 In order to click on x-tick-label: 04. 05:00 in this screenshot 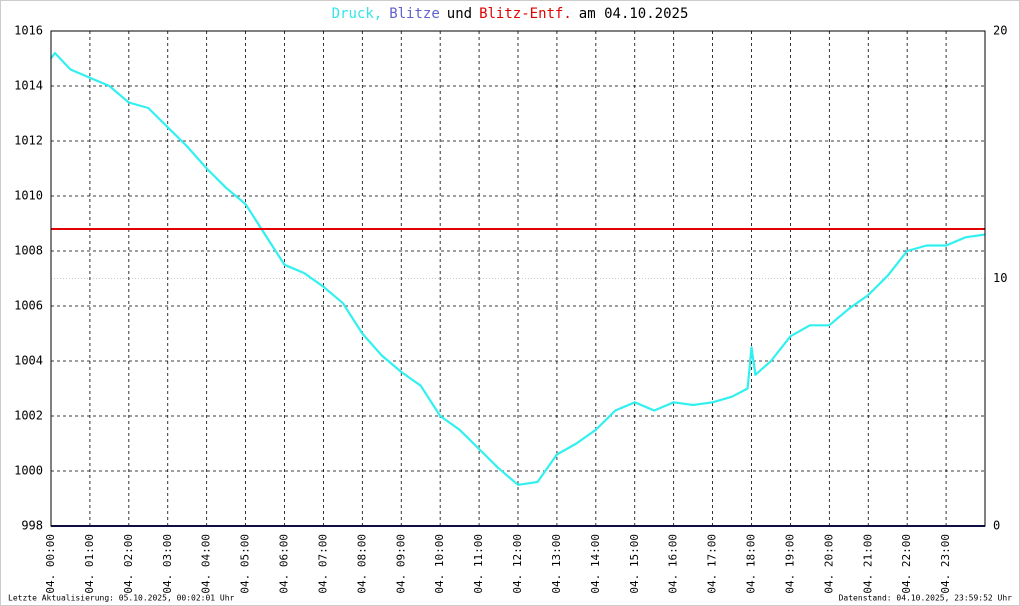, I will do `click(245, 564)`.